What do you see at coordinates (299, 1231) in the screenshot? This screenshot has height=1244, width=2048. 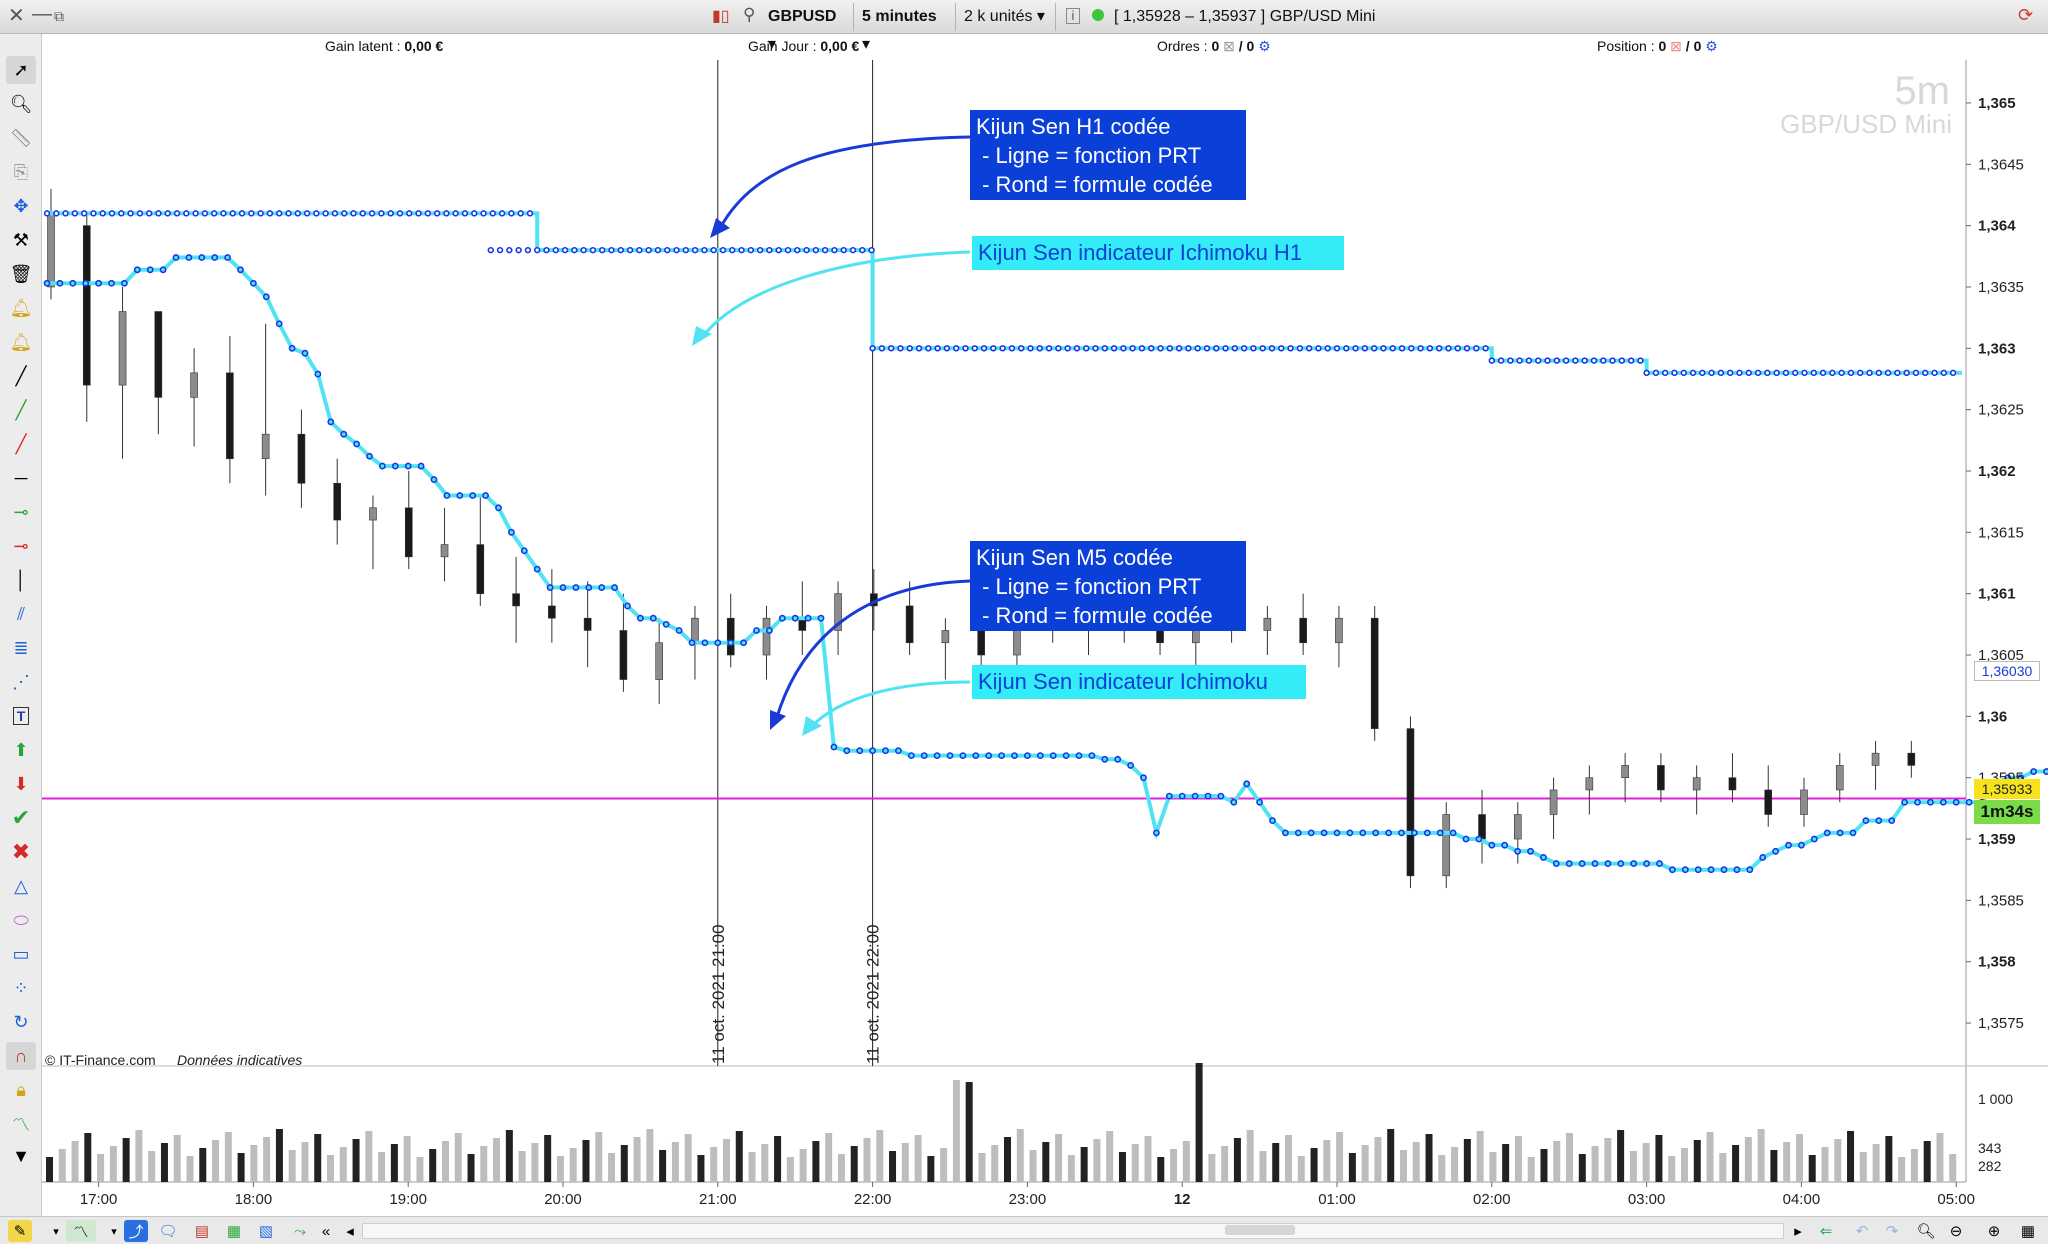 I see `trend-icon: ⤳` at bounding box center [299, 1231].